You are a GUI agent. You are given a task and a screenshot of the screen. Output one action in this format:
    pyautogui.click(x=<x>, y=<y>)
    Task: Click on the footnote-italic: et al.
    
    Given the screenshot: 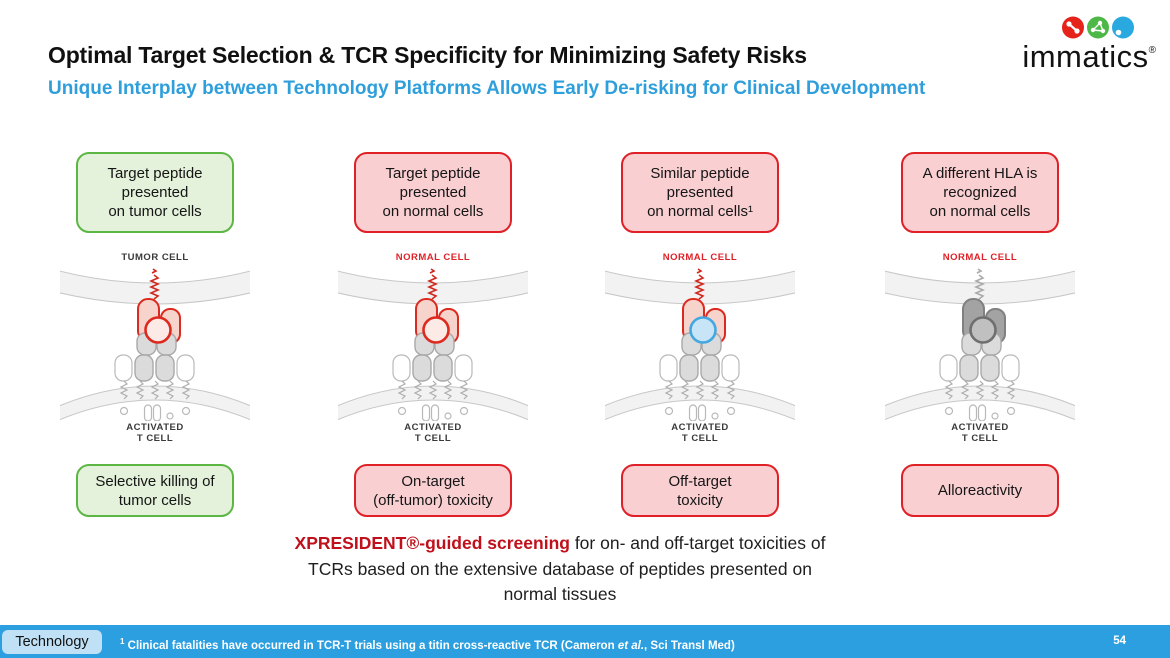 What is the action you would take?
    pyautogui.click(x=631, y=645)
    